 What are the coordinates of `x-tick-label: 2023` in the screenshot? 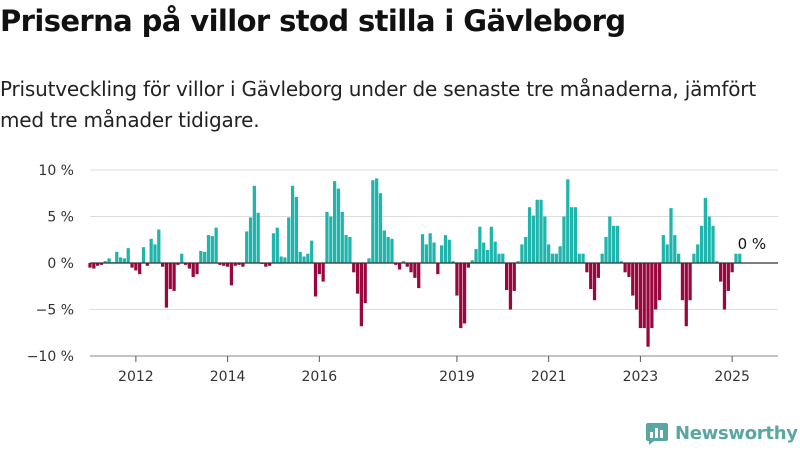 It's located at (641, 377).